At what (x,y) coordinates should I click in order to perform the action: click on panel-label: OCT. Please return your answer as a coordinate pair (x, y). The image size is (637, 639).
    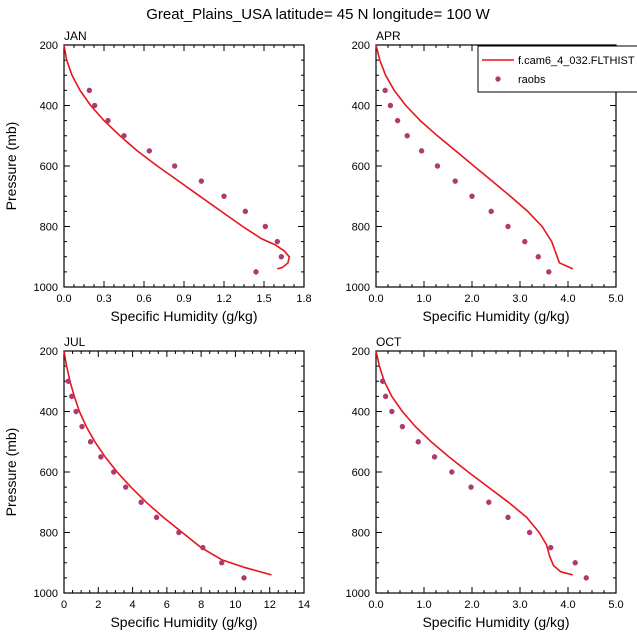
    Looking at the image, I should click on (389, 342).